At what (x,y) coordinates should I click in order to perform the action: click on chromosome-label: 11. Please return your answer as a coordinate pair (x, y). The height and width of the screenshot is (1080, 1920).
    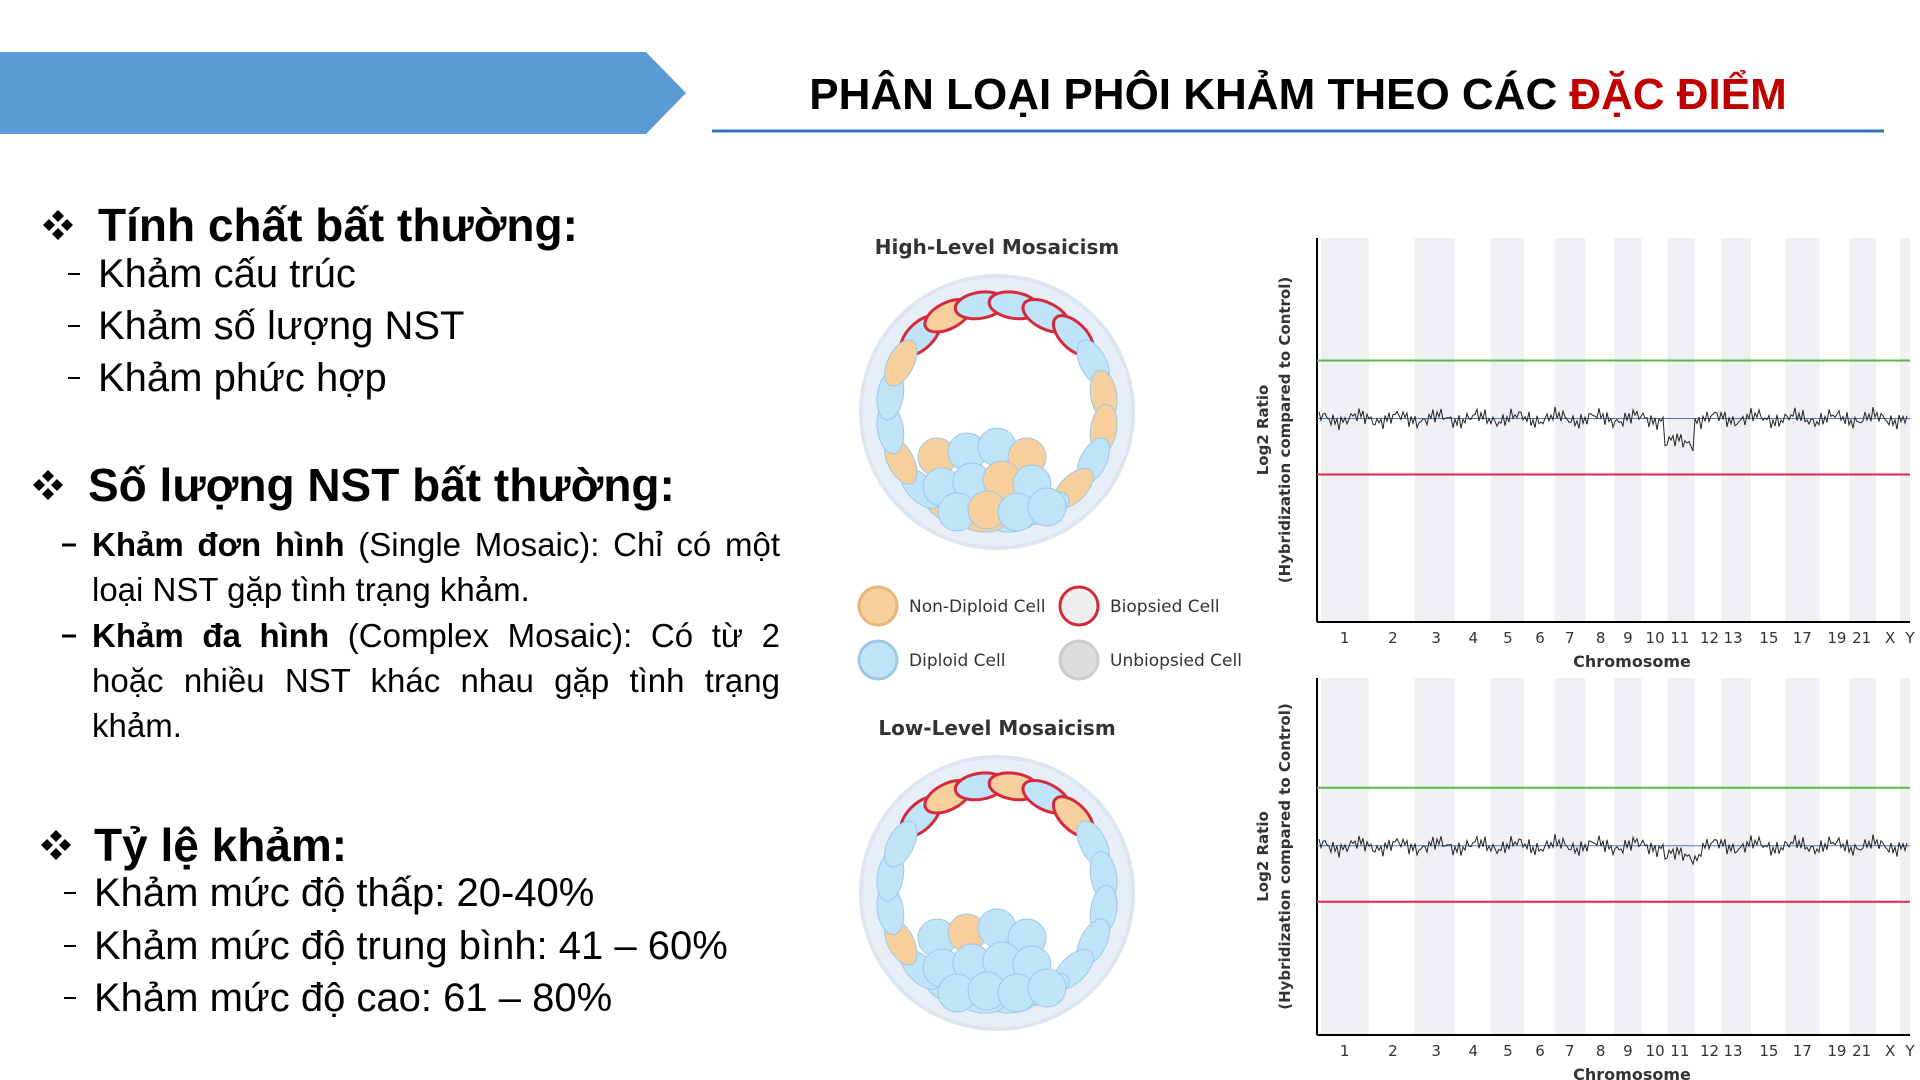
    Looking at the image, I should click on (1679, 1051).